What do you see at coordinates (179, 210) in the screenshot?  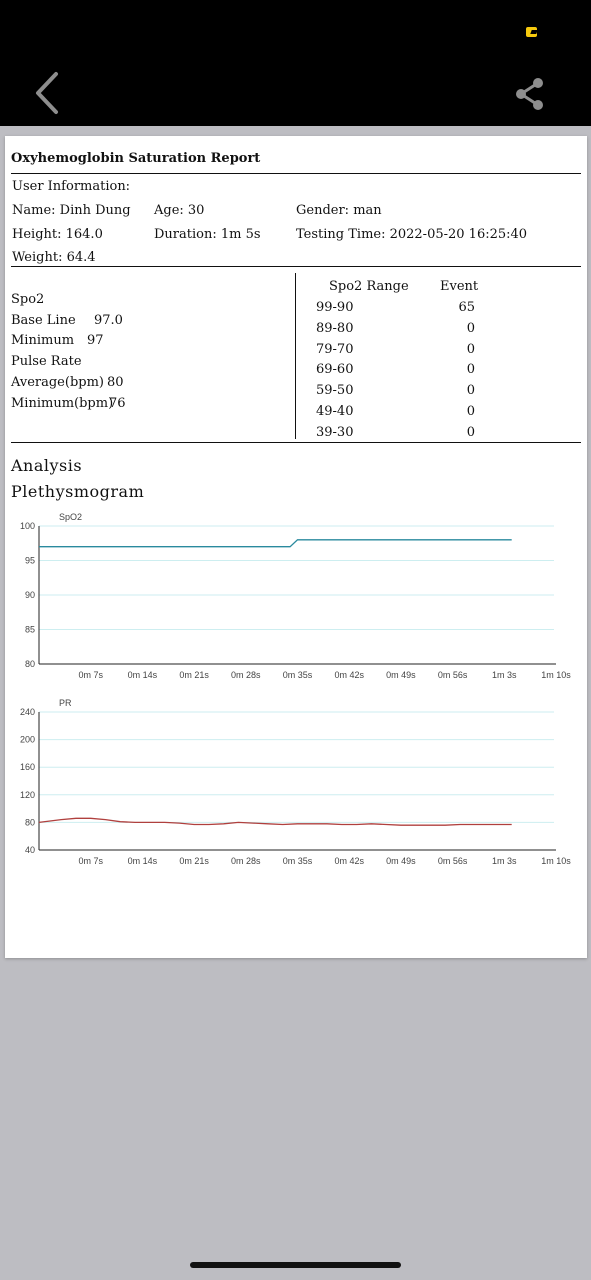 I see `user-age: Age: 30` at bounding box center [179, 210].